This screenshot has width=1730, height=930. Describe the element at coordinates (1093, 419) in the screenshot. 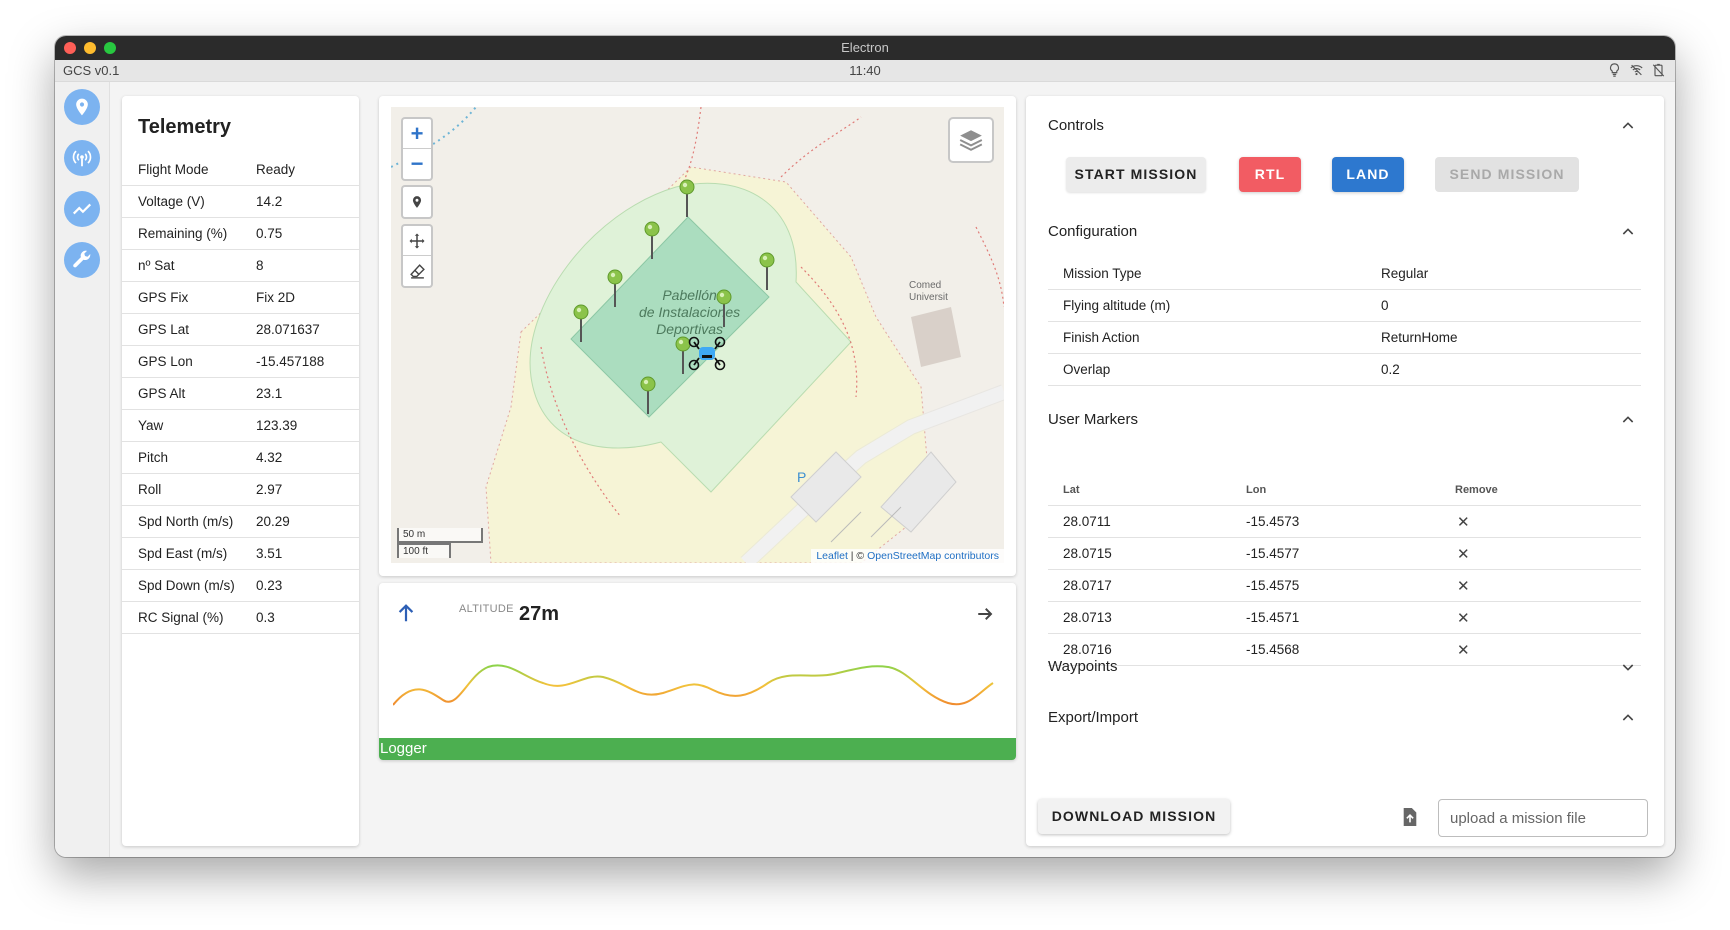

I see `user-markers-title: User Markers` at that location.